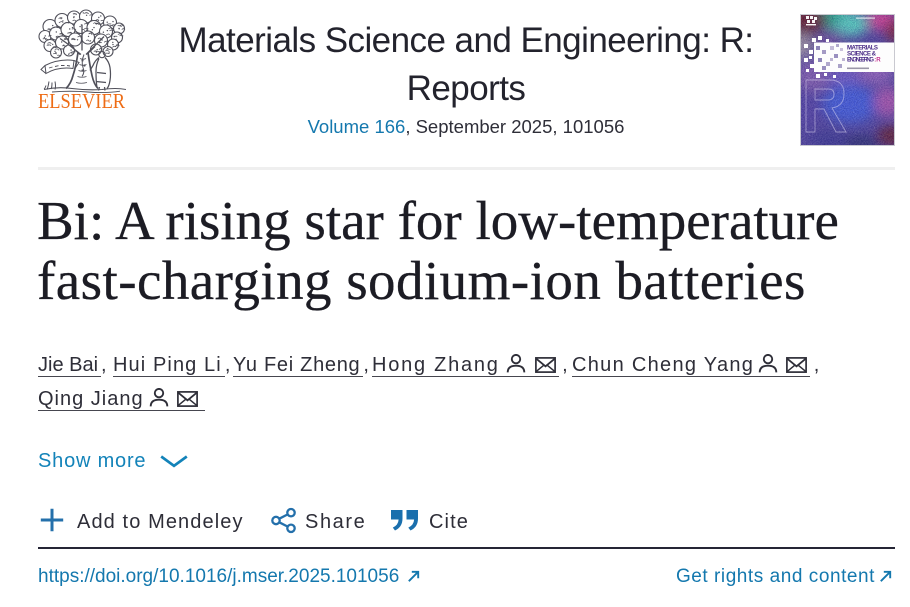 The width and height of the screenshot is (910, 607). I want to click on svg-text: MATERIALS, so click(862, 48).